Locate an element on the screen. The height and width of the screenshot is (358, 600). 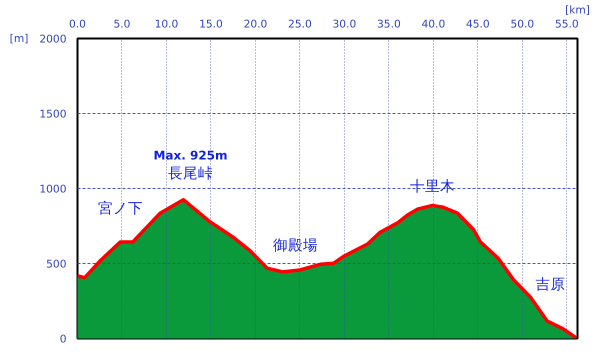
x-tick-label: 10.0 is located at coordinates (166, 24).